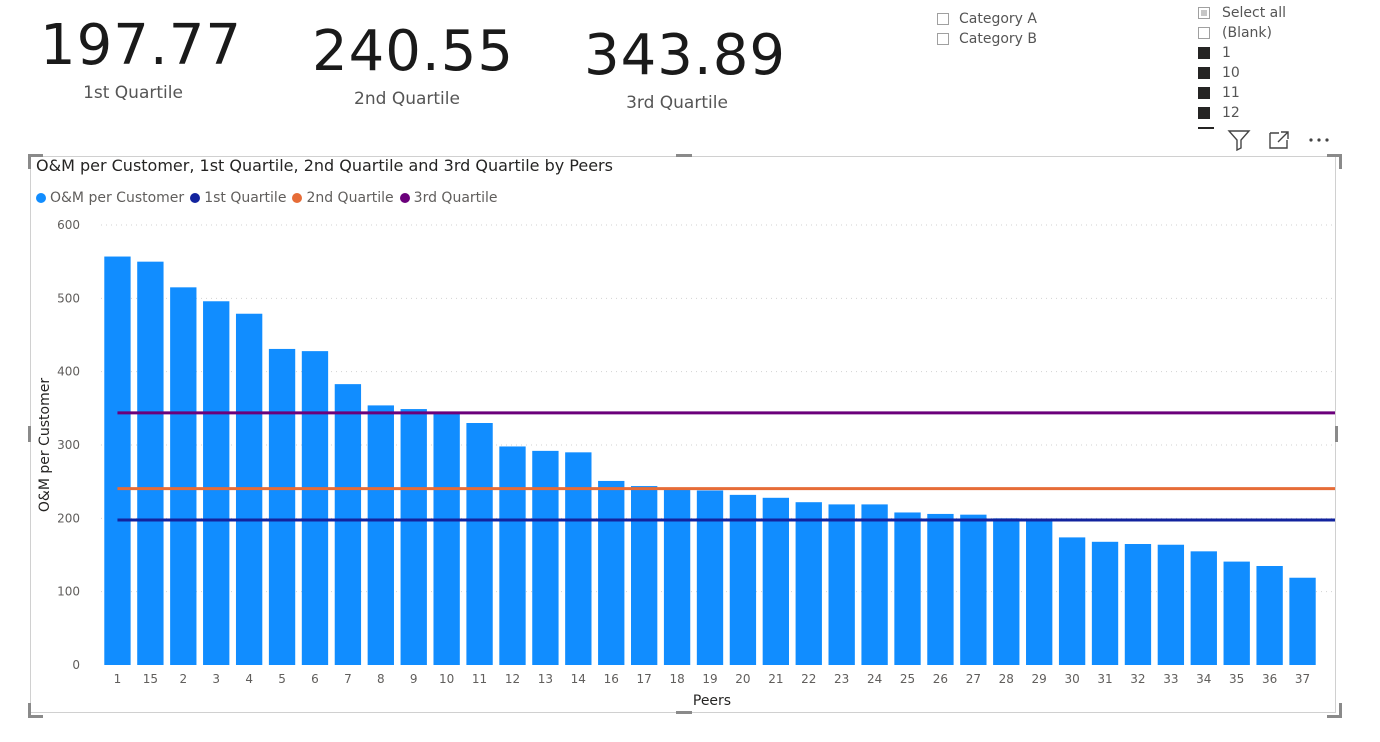 Image resolution: width=1380 pixels, height=742 pixels. I want to click on resize-handle-top, so click(684, 155).